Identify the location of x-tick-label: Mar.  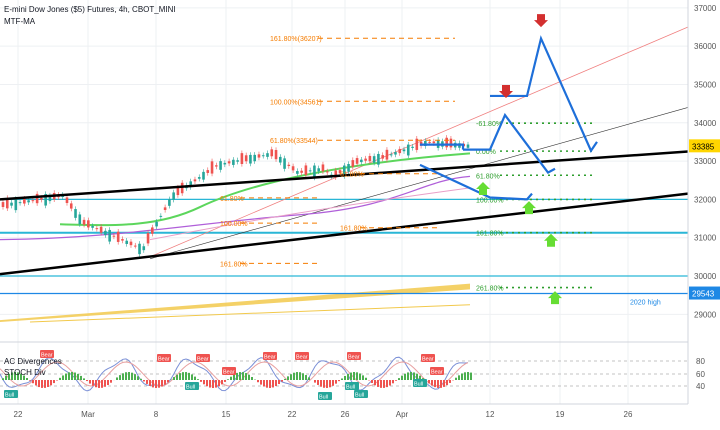
(88, 414).